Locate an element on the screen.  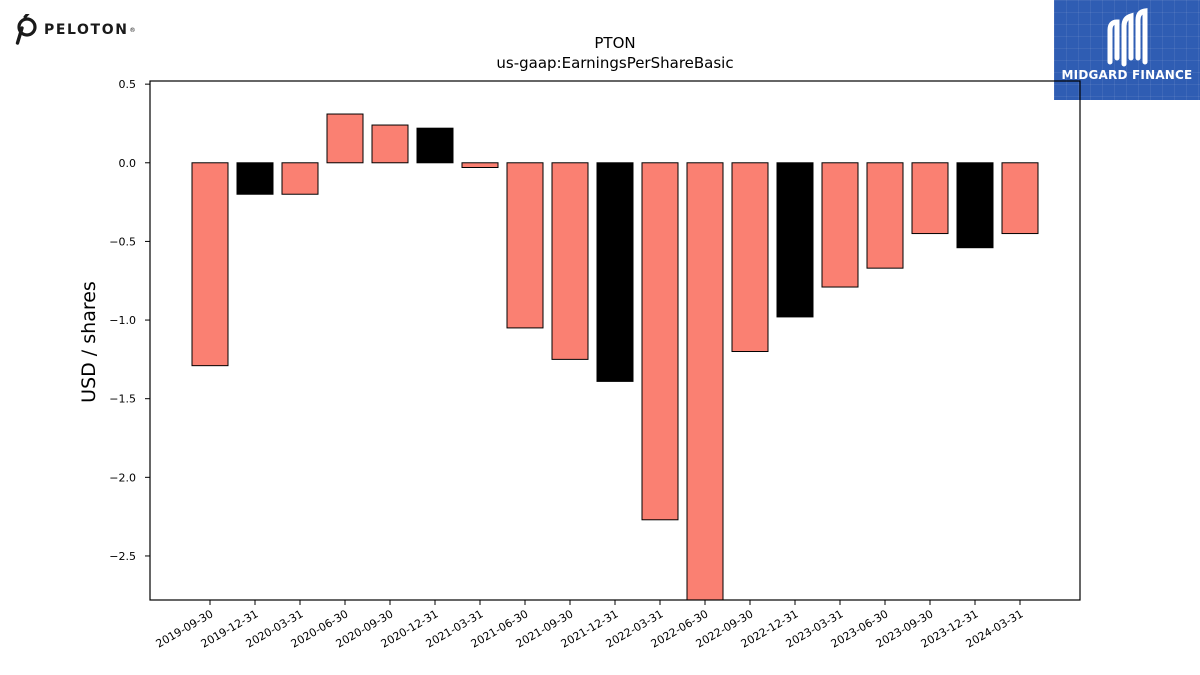
midgard-m-icon is located at coordinates (1127, 37).